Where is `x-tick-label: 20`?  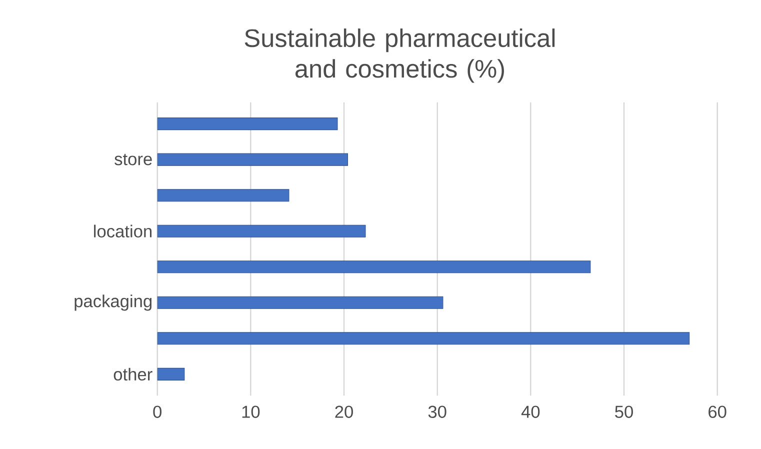 x-tick-label: 20 is located at coordinates (344, 412).